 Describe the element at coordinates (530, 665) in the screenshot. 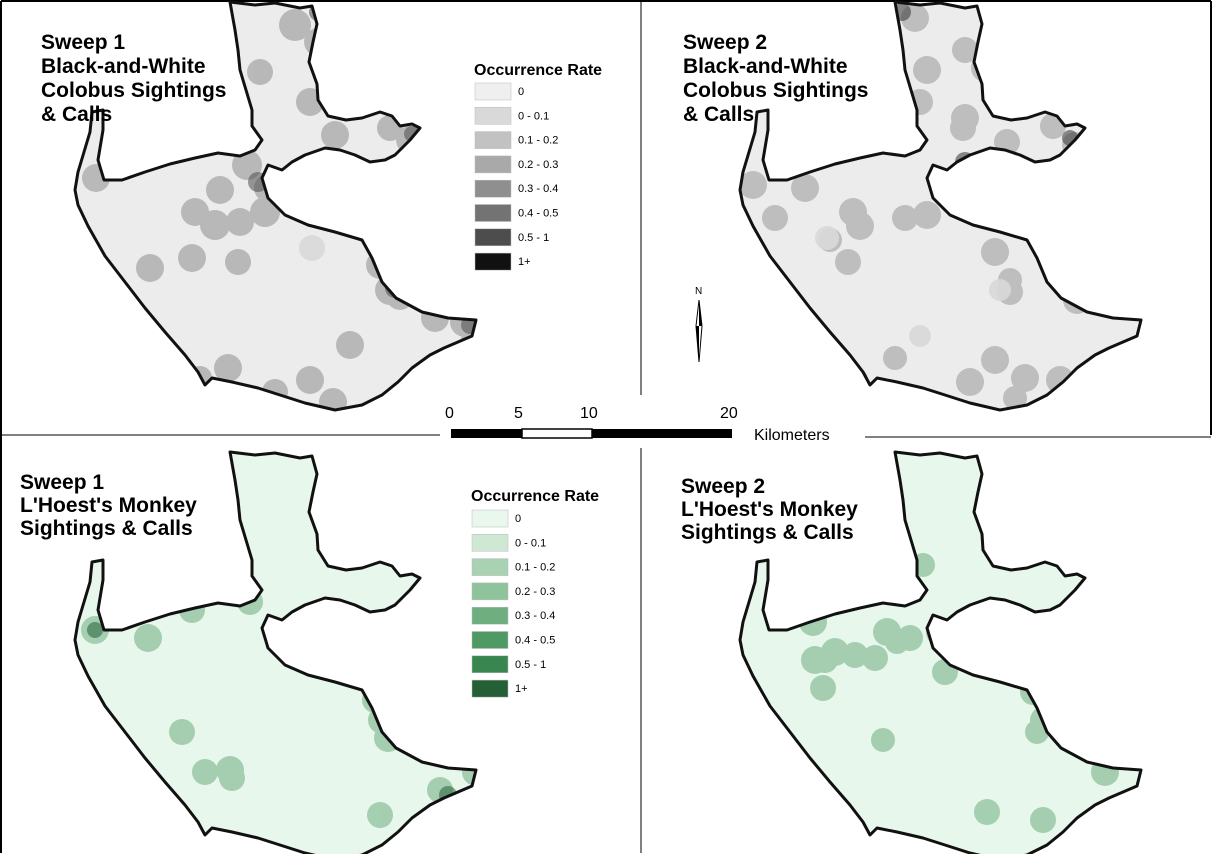

I see `legend-green-label-6: 0.5 - 1` at that location.